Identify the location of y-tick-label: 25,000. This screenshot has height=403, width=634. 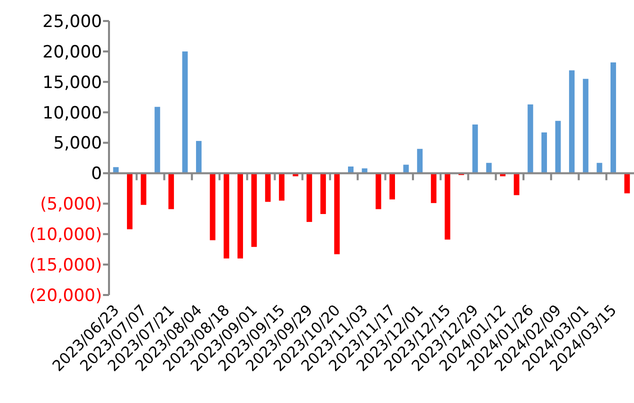
(72, 22).